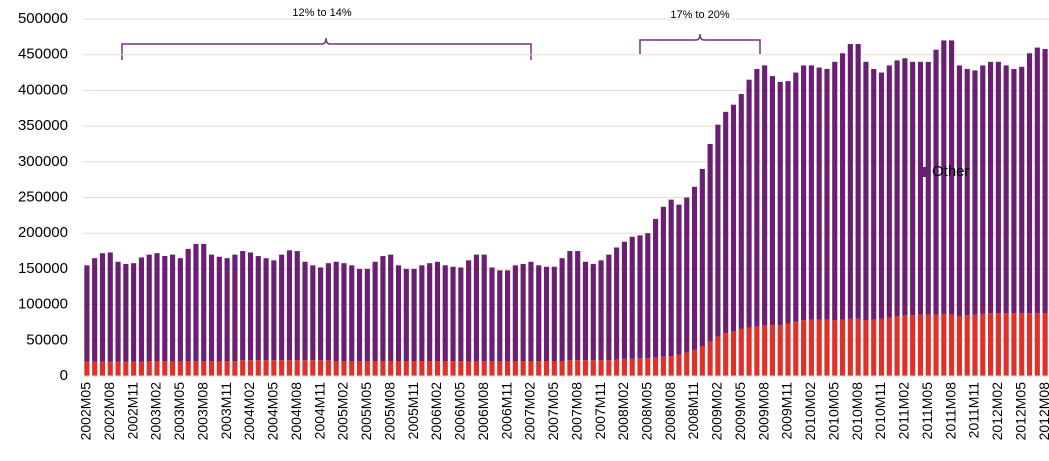 Image resolution: width=1049 pixels, height=461 pixels. What do you see at coordinates (483, 411) in the screenshot?
I see `x-tick-label: 2006M08` at bounding box center [483, 411].